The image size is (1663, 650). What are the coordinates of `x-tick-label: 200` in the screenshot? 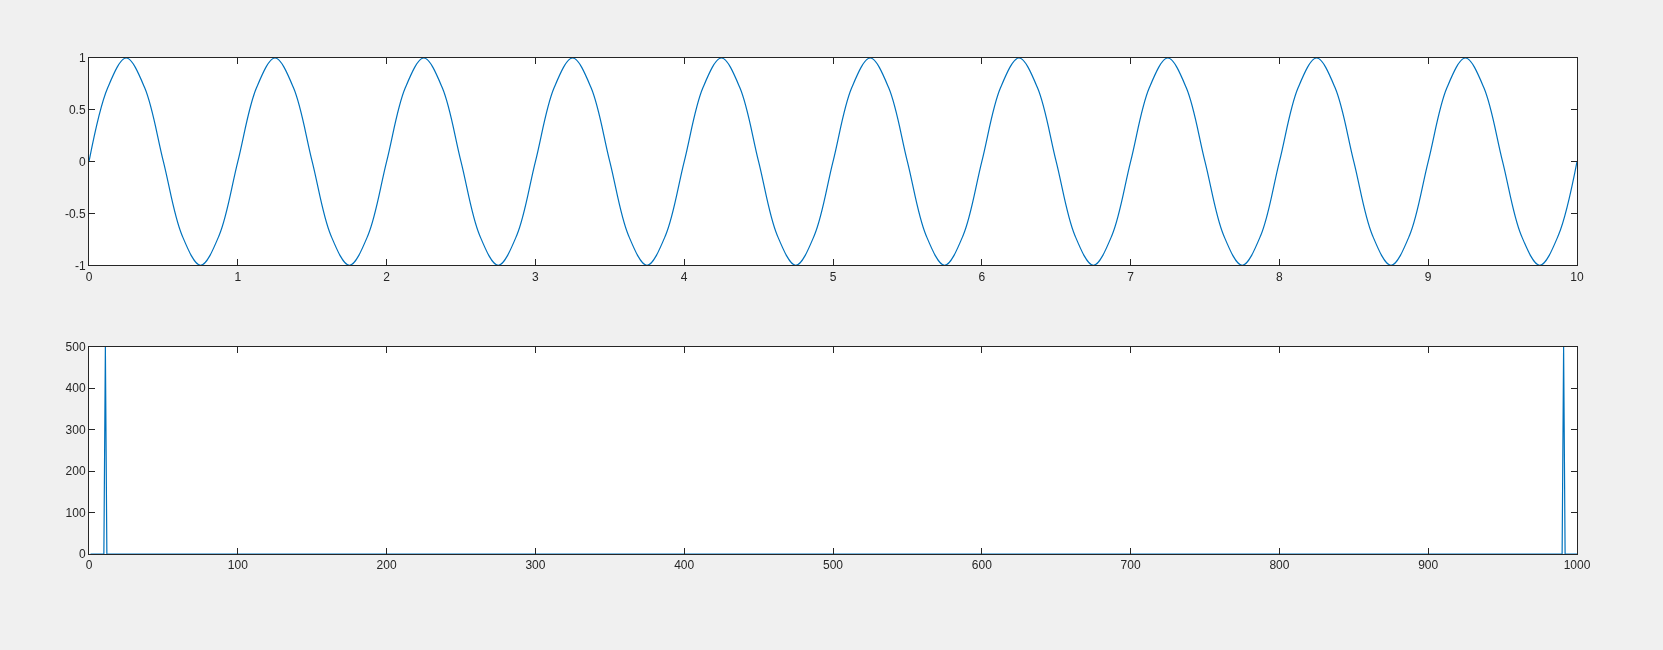 It's located at (386, 565).